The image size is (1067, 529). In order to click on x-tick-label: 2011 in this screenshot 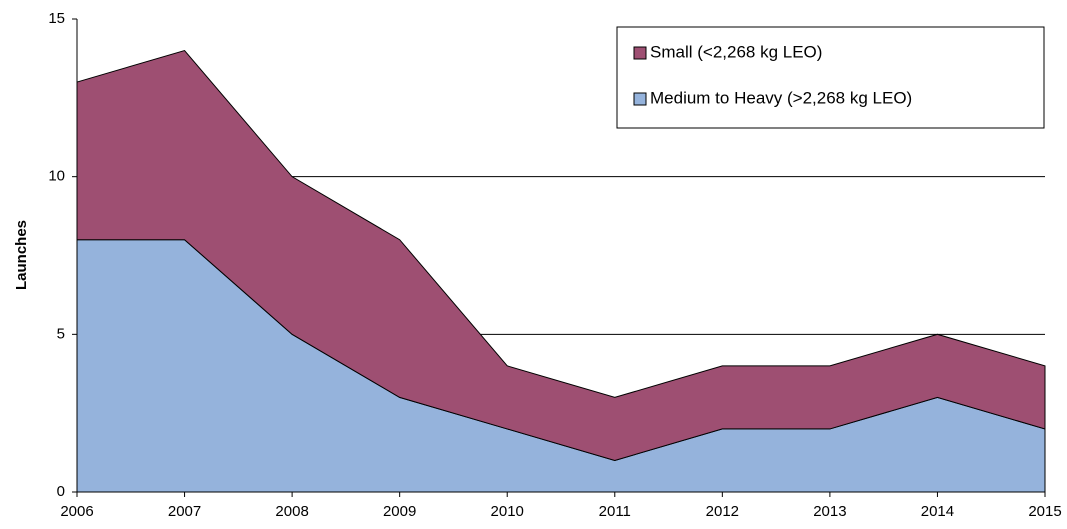, I will do `click(615, 511)`.